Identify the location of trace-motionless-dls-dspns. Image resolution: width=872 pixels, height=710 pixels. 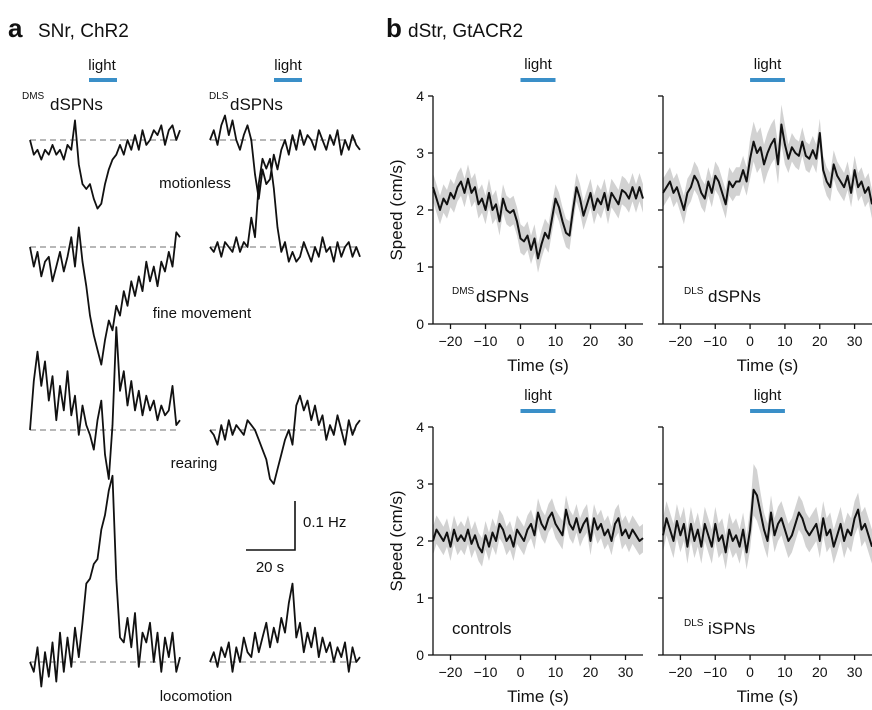
(285, 157).